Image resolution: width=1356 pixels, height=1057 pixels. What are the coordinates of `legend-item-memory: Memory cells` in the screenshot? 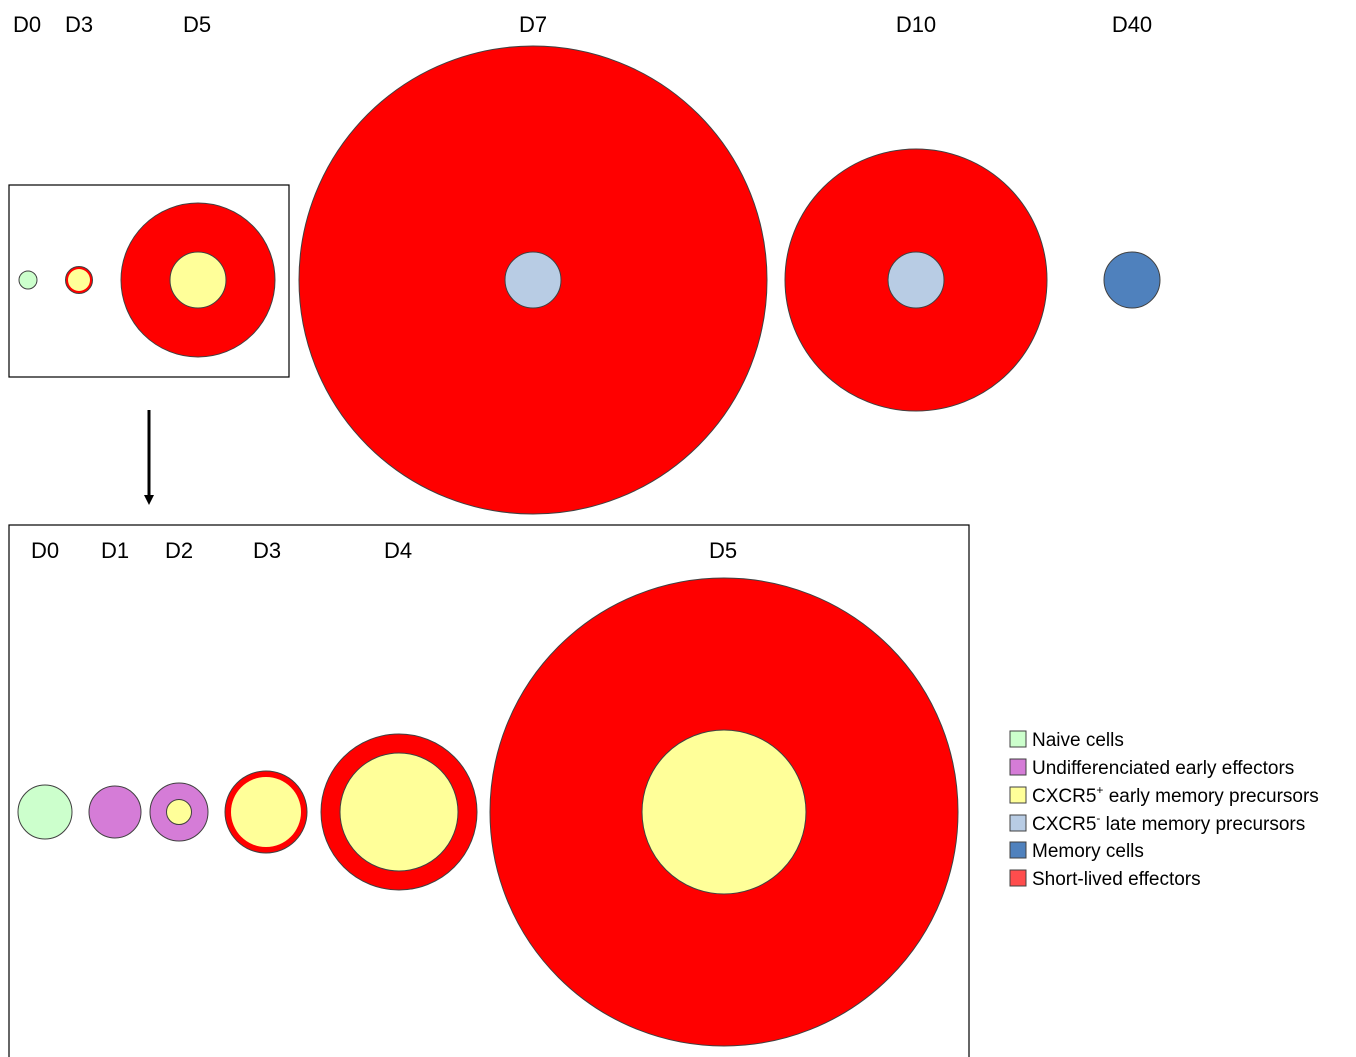 It's located at (1077, 851).